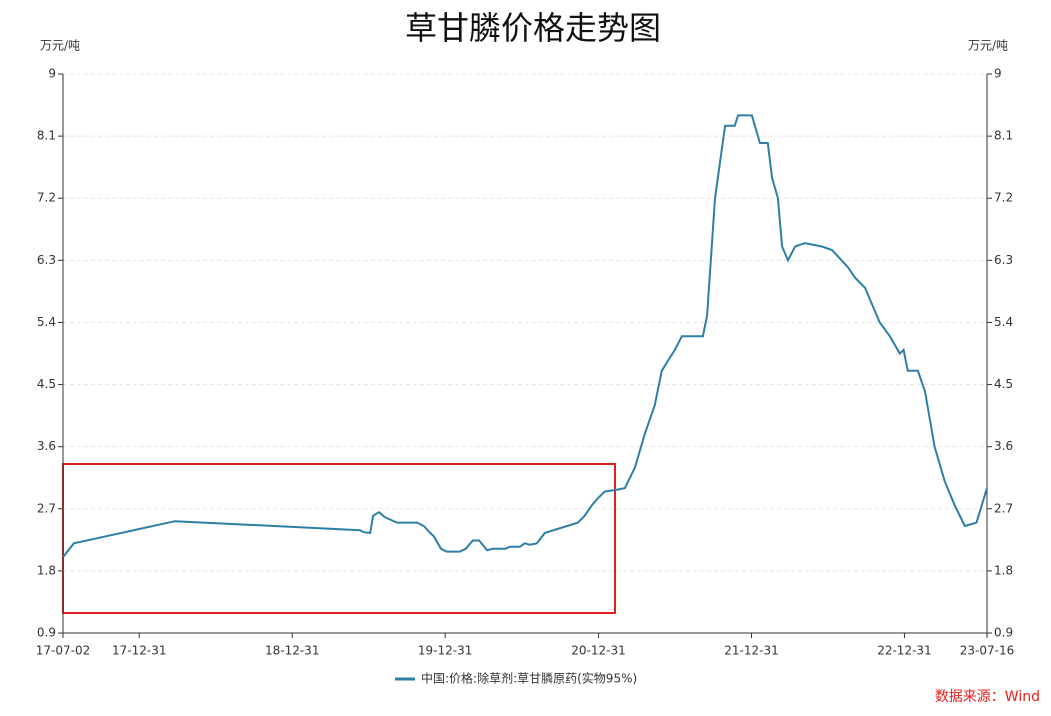 The image size is (1051, 716). What do you see at coordinates (46, 384) in the screenshot?
I see `y-tick-label: 4.5` at bounding box center [46, 384].